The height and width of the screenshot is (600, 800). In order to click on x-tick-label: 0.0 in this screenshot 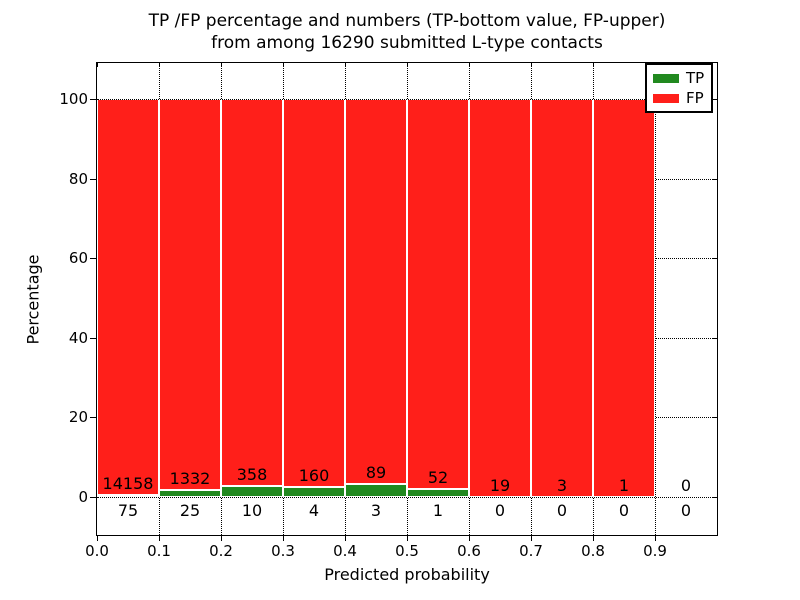, I will do `click(97, 551)`.